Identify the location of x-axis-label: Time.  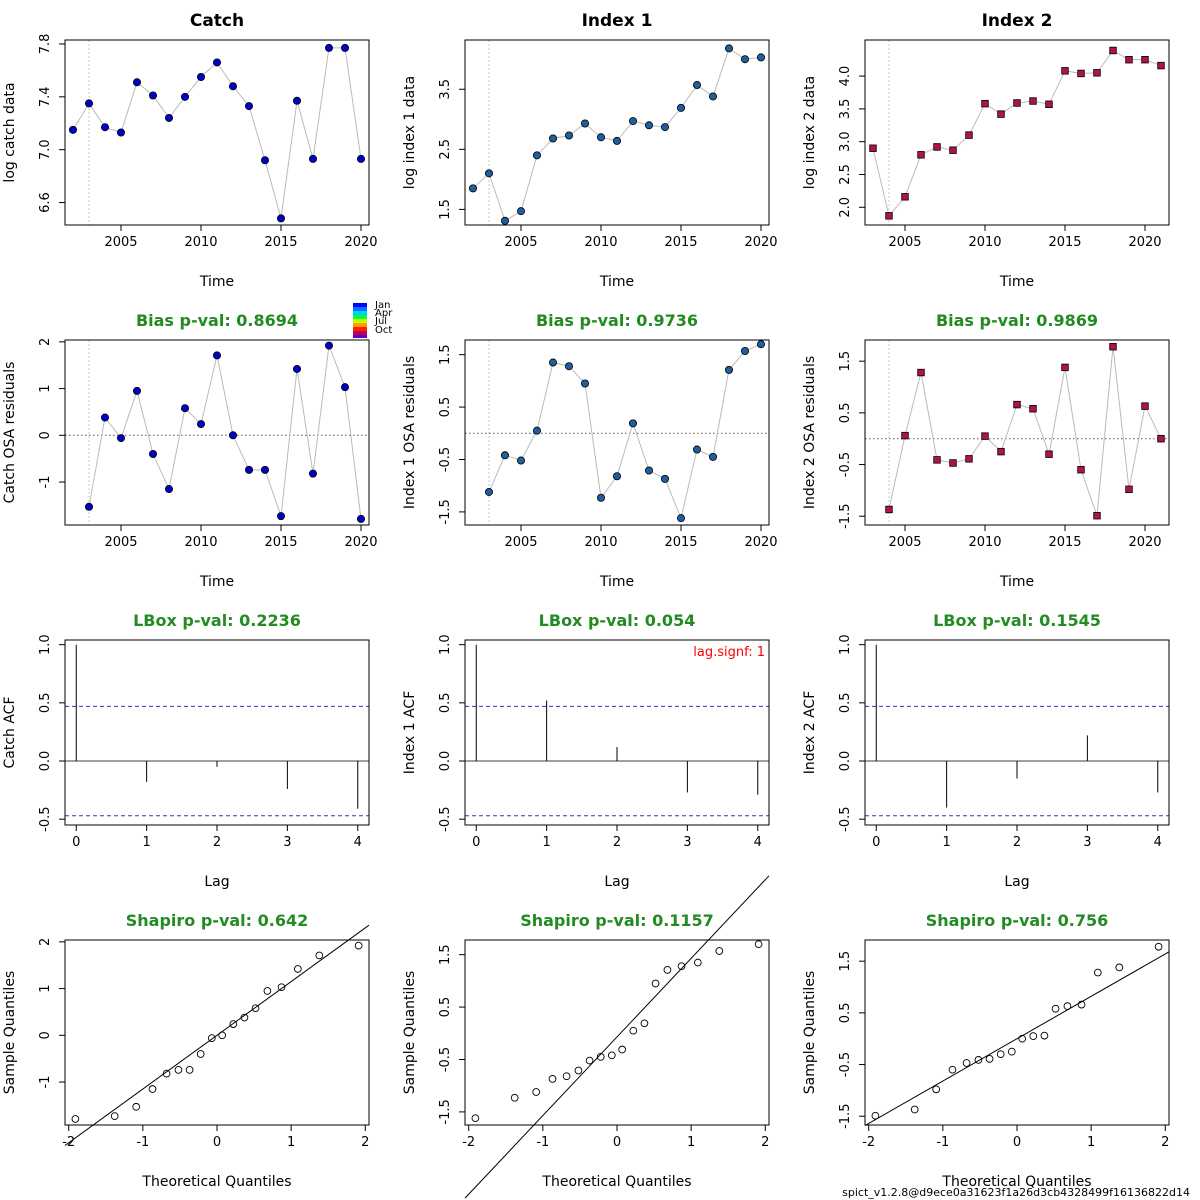
(616, 282).